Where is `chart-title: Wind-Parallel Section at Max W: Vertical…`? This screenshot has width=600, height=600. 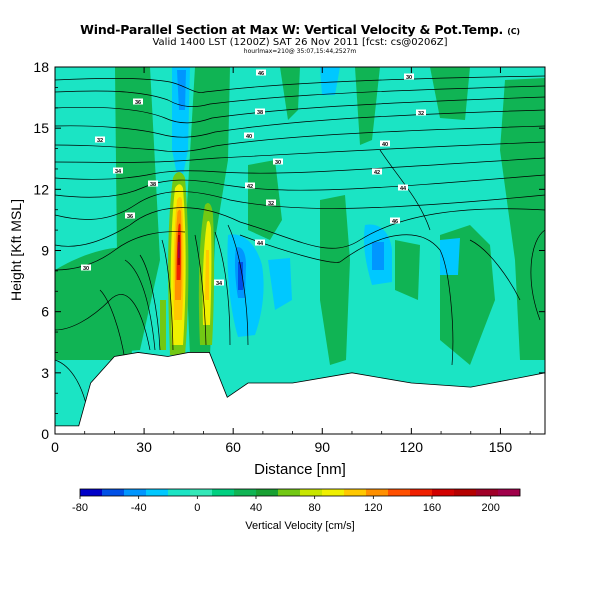 chart-title: Wind-Parallel Section at Max W: Vertical… is located at coordinates (300, 29).